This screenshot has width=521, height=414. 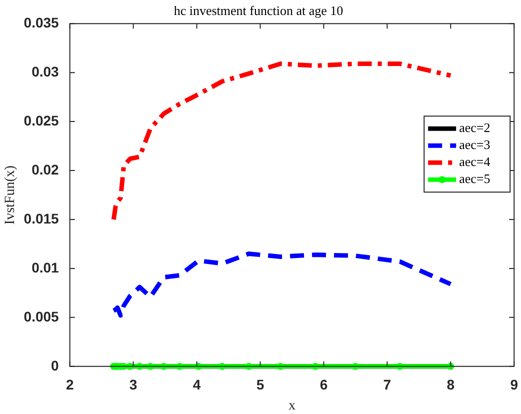 What do you see at coordinates (133, 384) in the screenshot?
I see `x-tick-label: 3` at bounding box center [133, 384].